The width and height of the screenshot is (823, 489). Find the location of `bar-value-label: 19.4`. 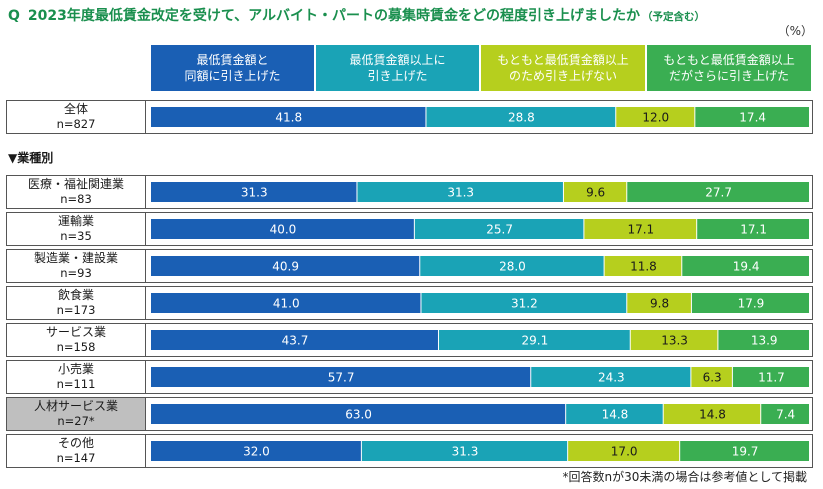

bar-value-label: 19.4 is located at coordinates (746, 267).